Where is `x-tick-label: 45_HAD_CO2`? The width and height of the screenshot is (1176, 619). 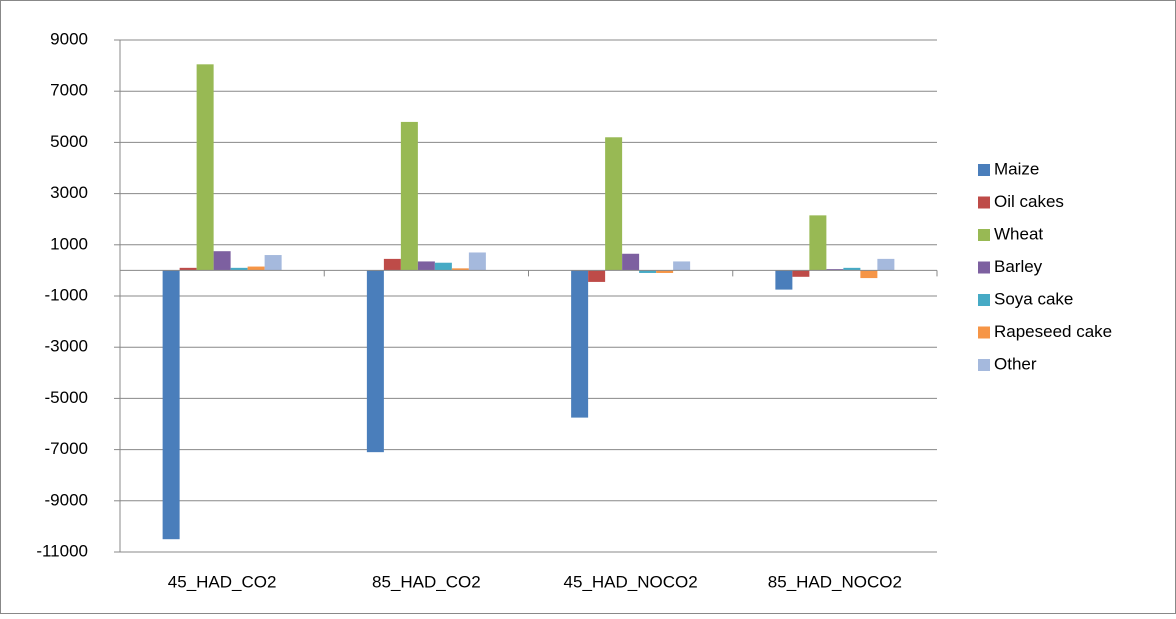
x-tick-label: 45_HAD_CO2 is located at coordinates (222, 581).